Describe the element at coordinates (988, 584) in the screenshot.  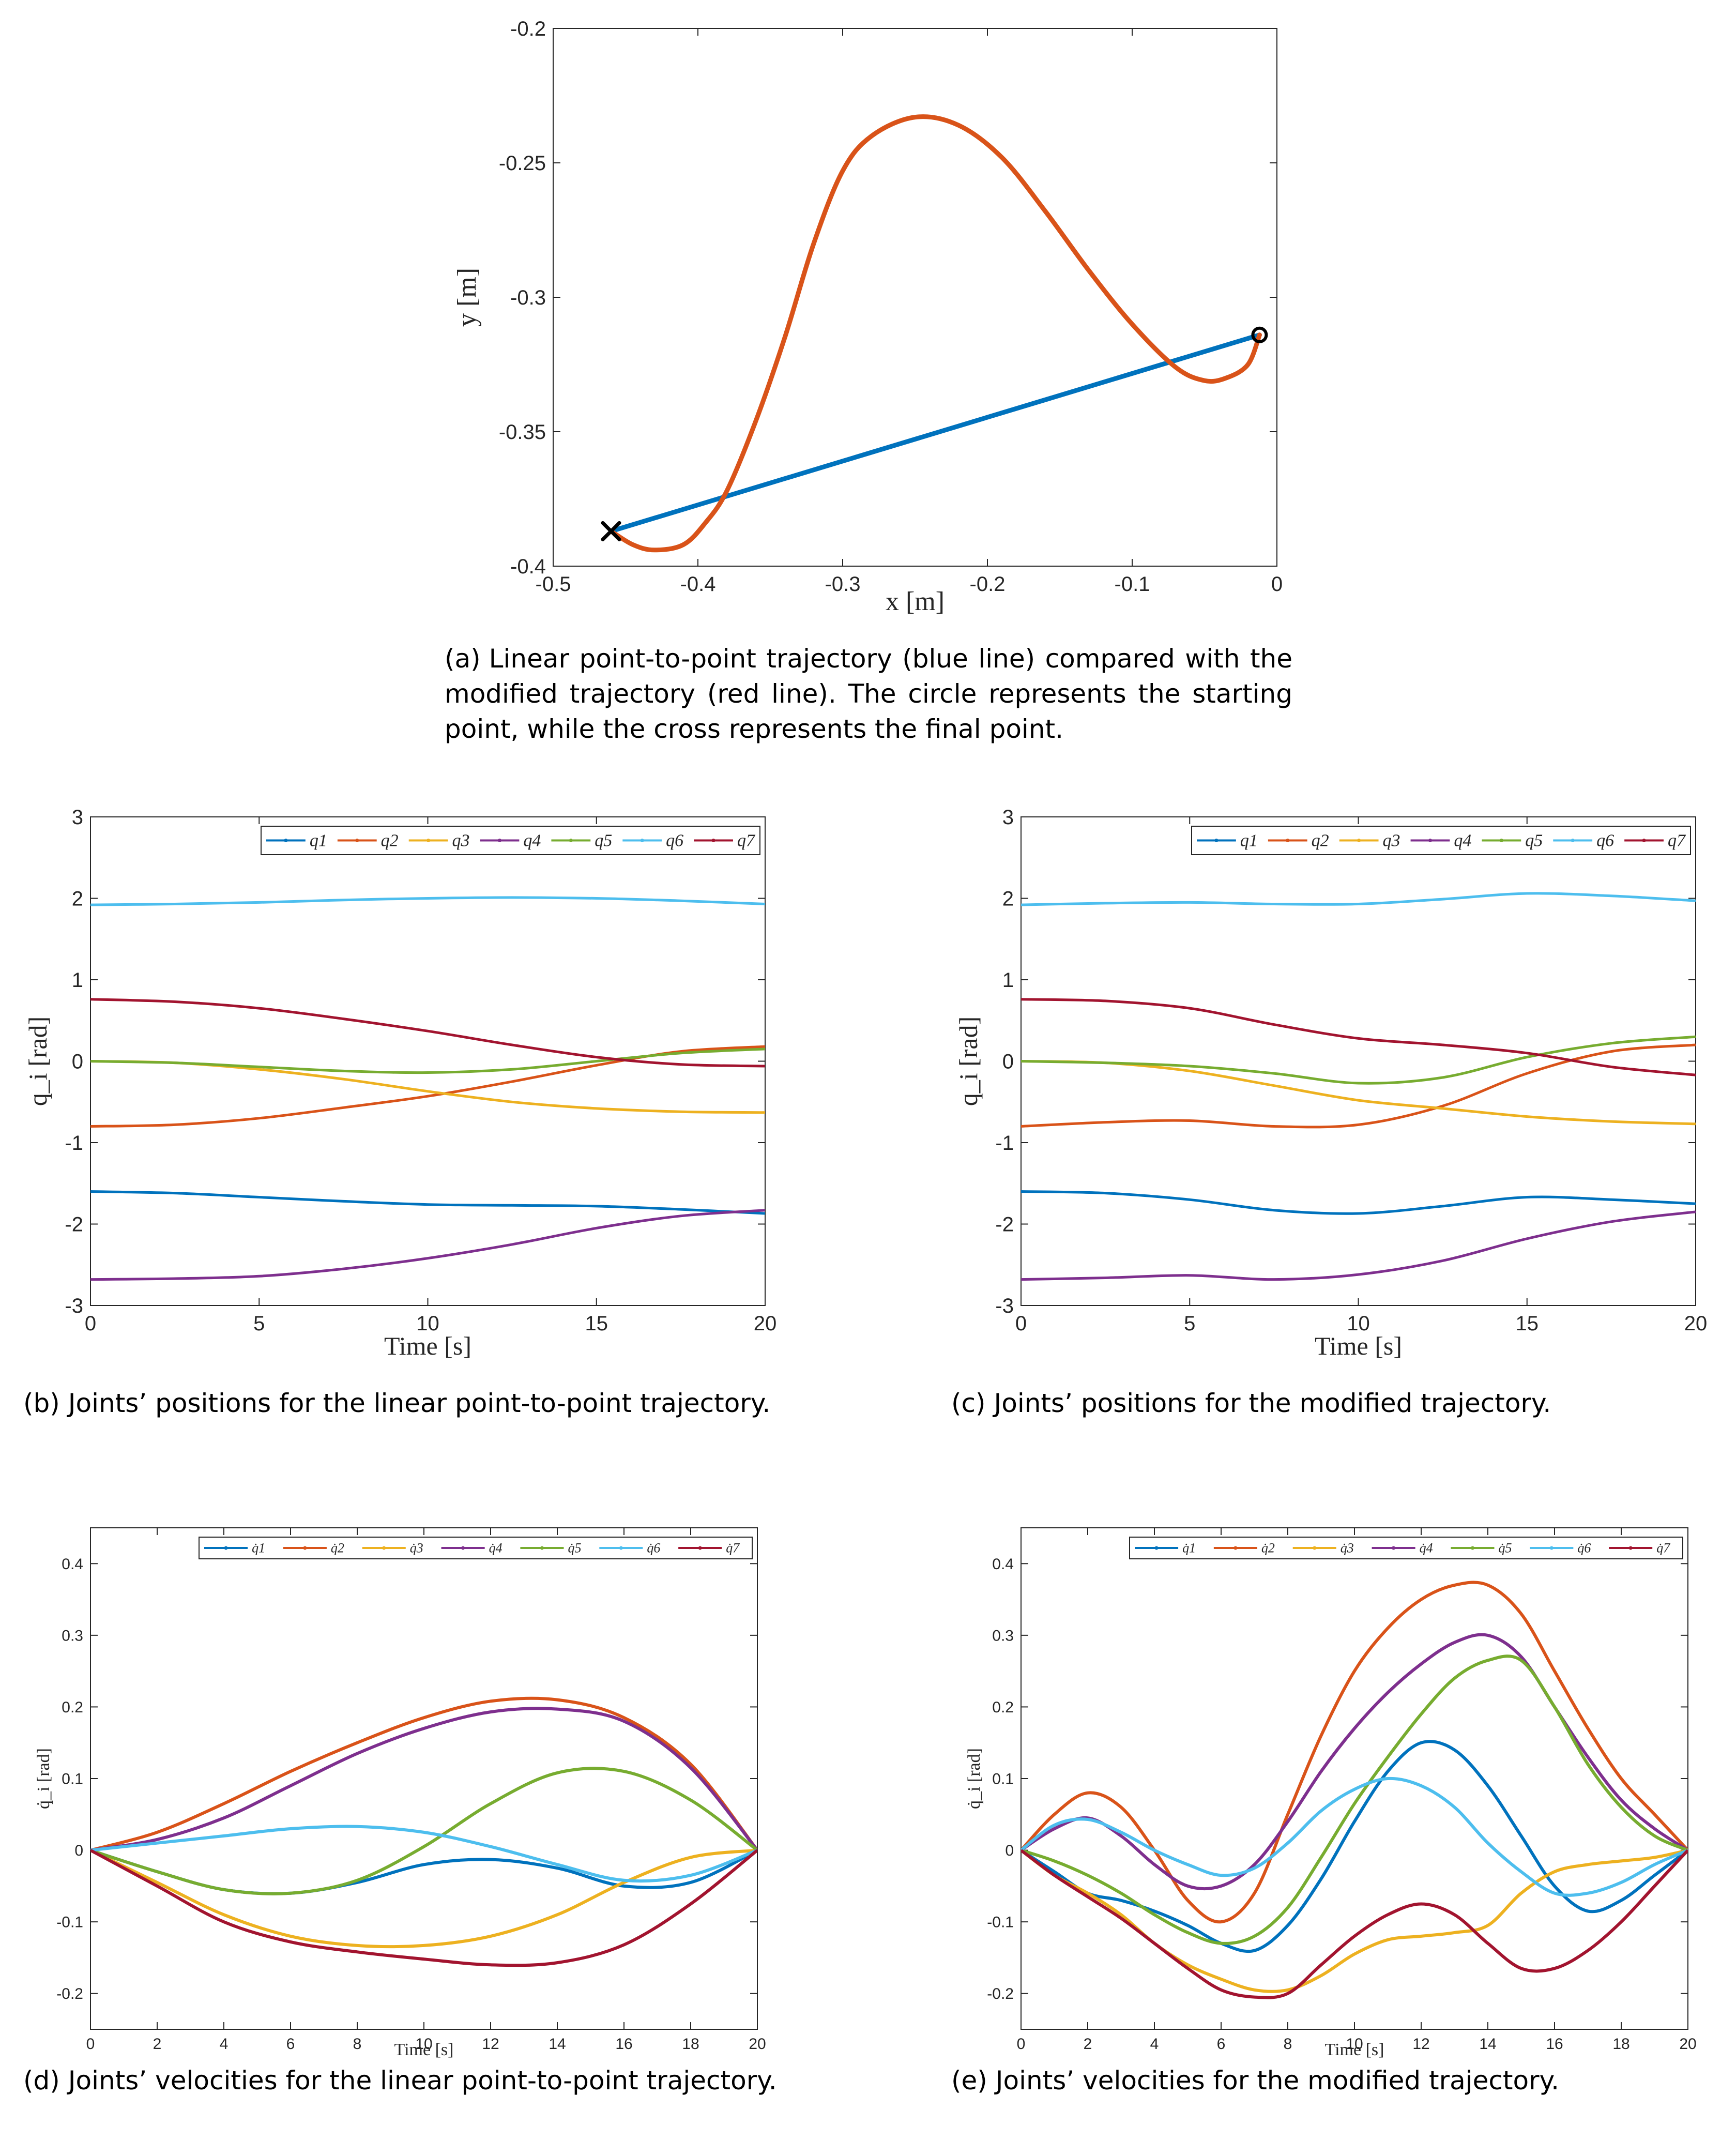
I see `x-tick-label: -0.2` at that location.